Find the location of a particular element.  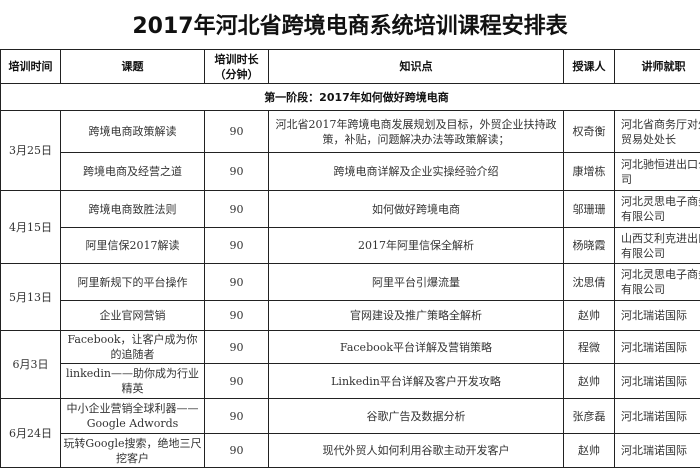

table-row: 企业官网营销 90 官网建设及推广策略全解析 赵帅 河北瑞诺国际 is located at coordinates (350, 315).